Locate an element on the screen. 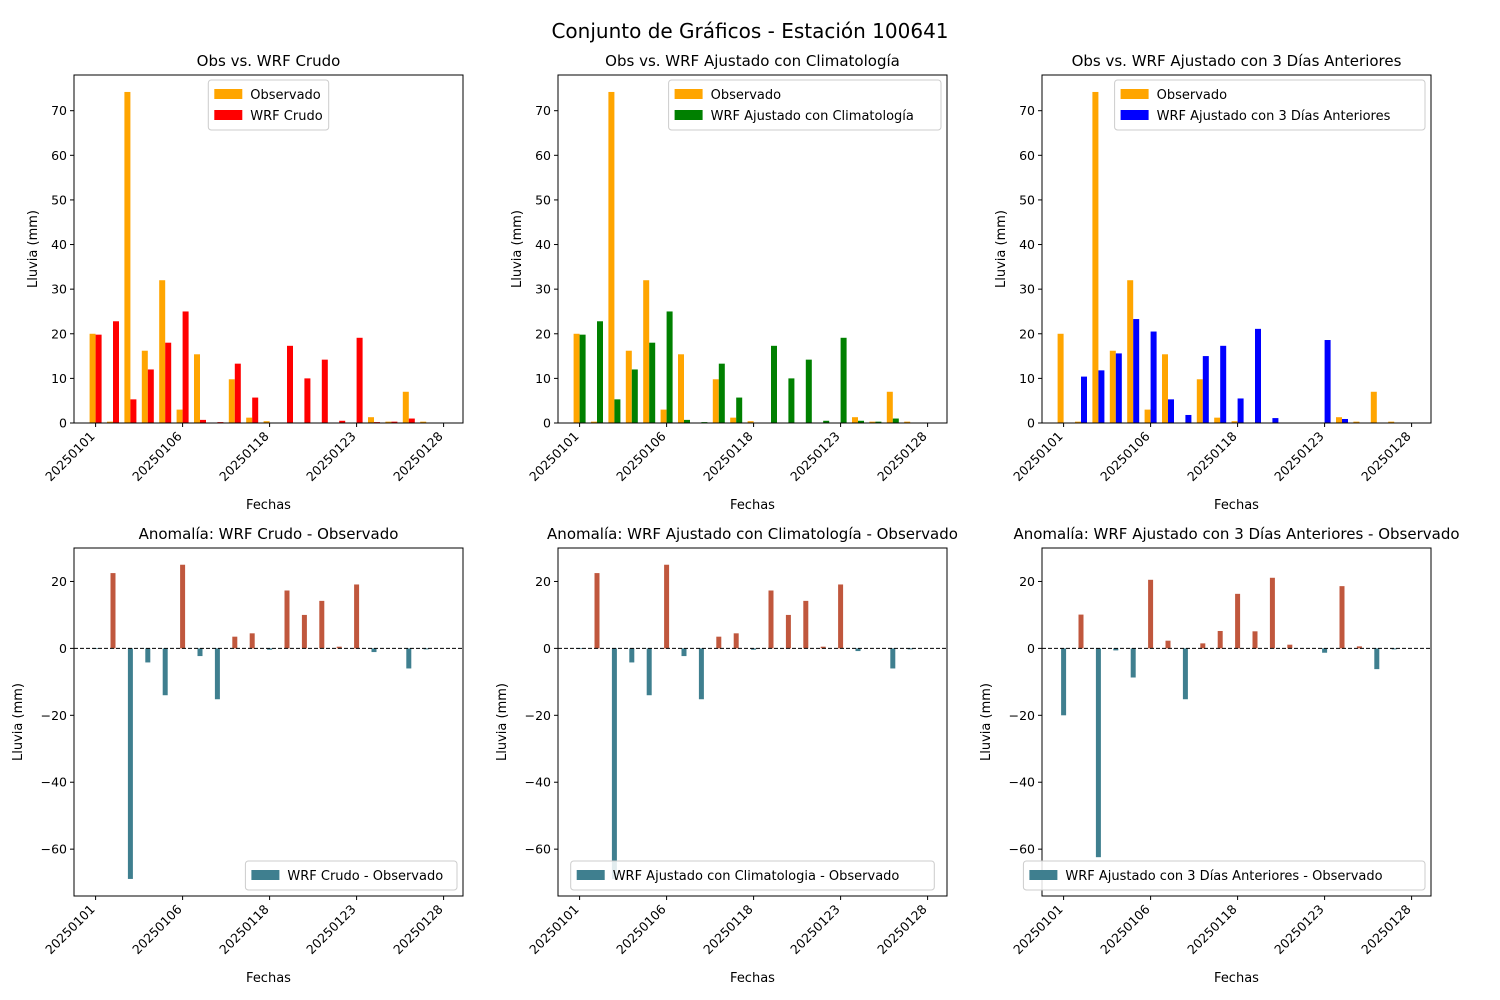 This screenshot has height=1000, width=1500. y-tick-label: 60 is located at coordinates (59, 155).